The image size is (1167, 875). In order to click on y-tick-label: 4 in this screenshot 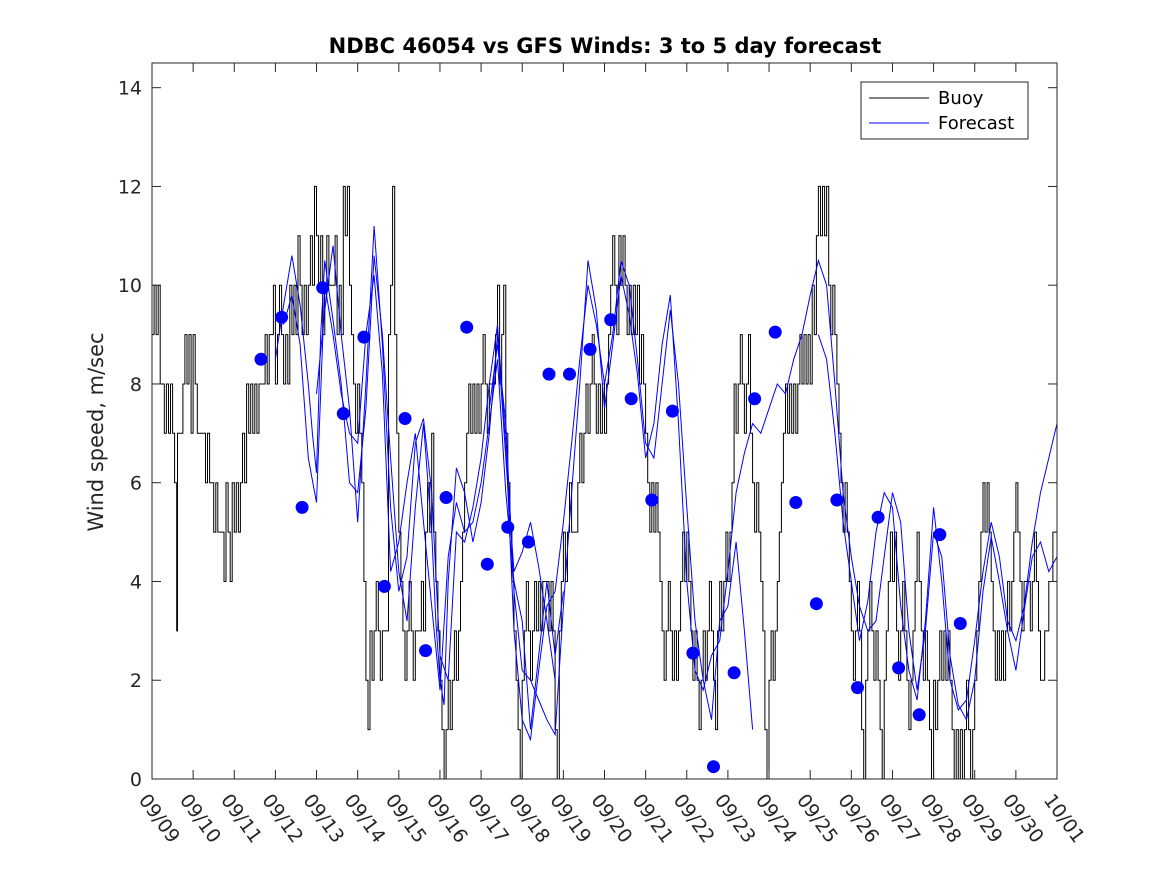, I will do `click(136, 582)`.